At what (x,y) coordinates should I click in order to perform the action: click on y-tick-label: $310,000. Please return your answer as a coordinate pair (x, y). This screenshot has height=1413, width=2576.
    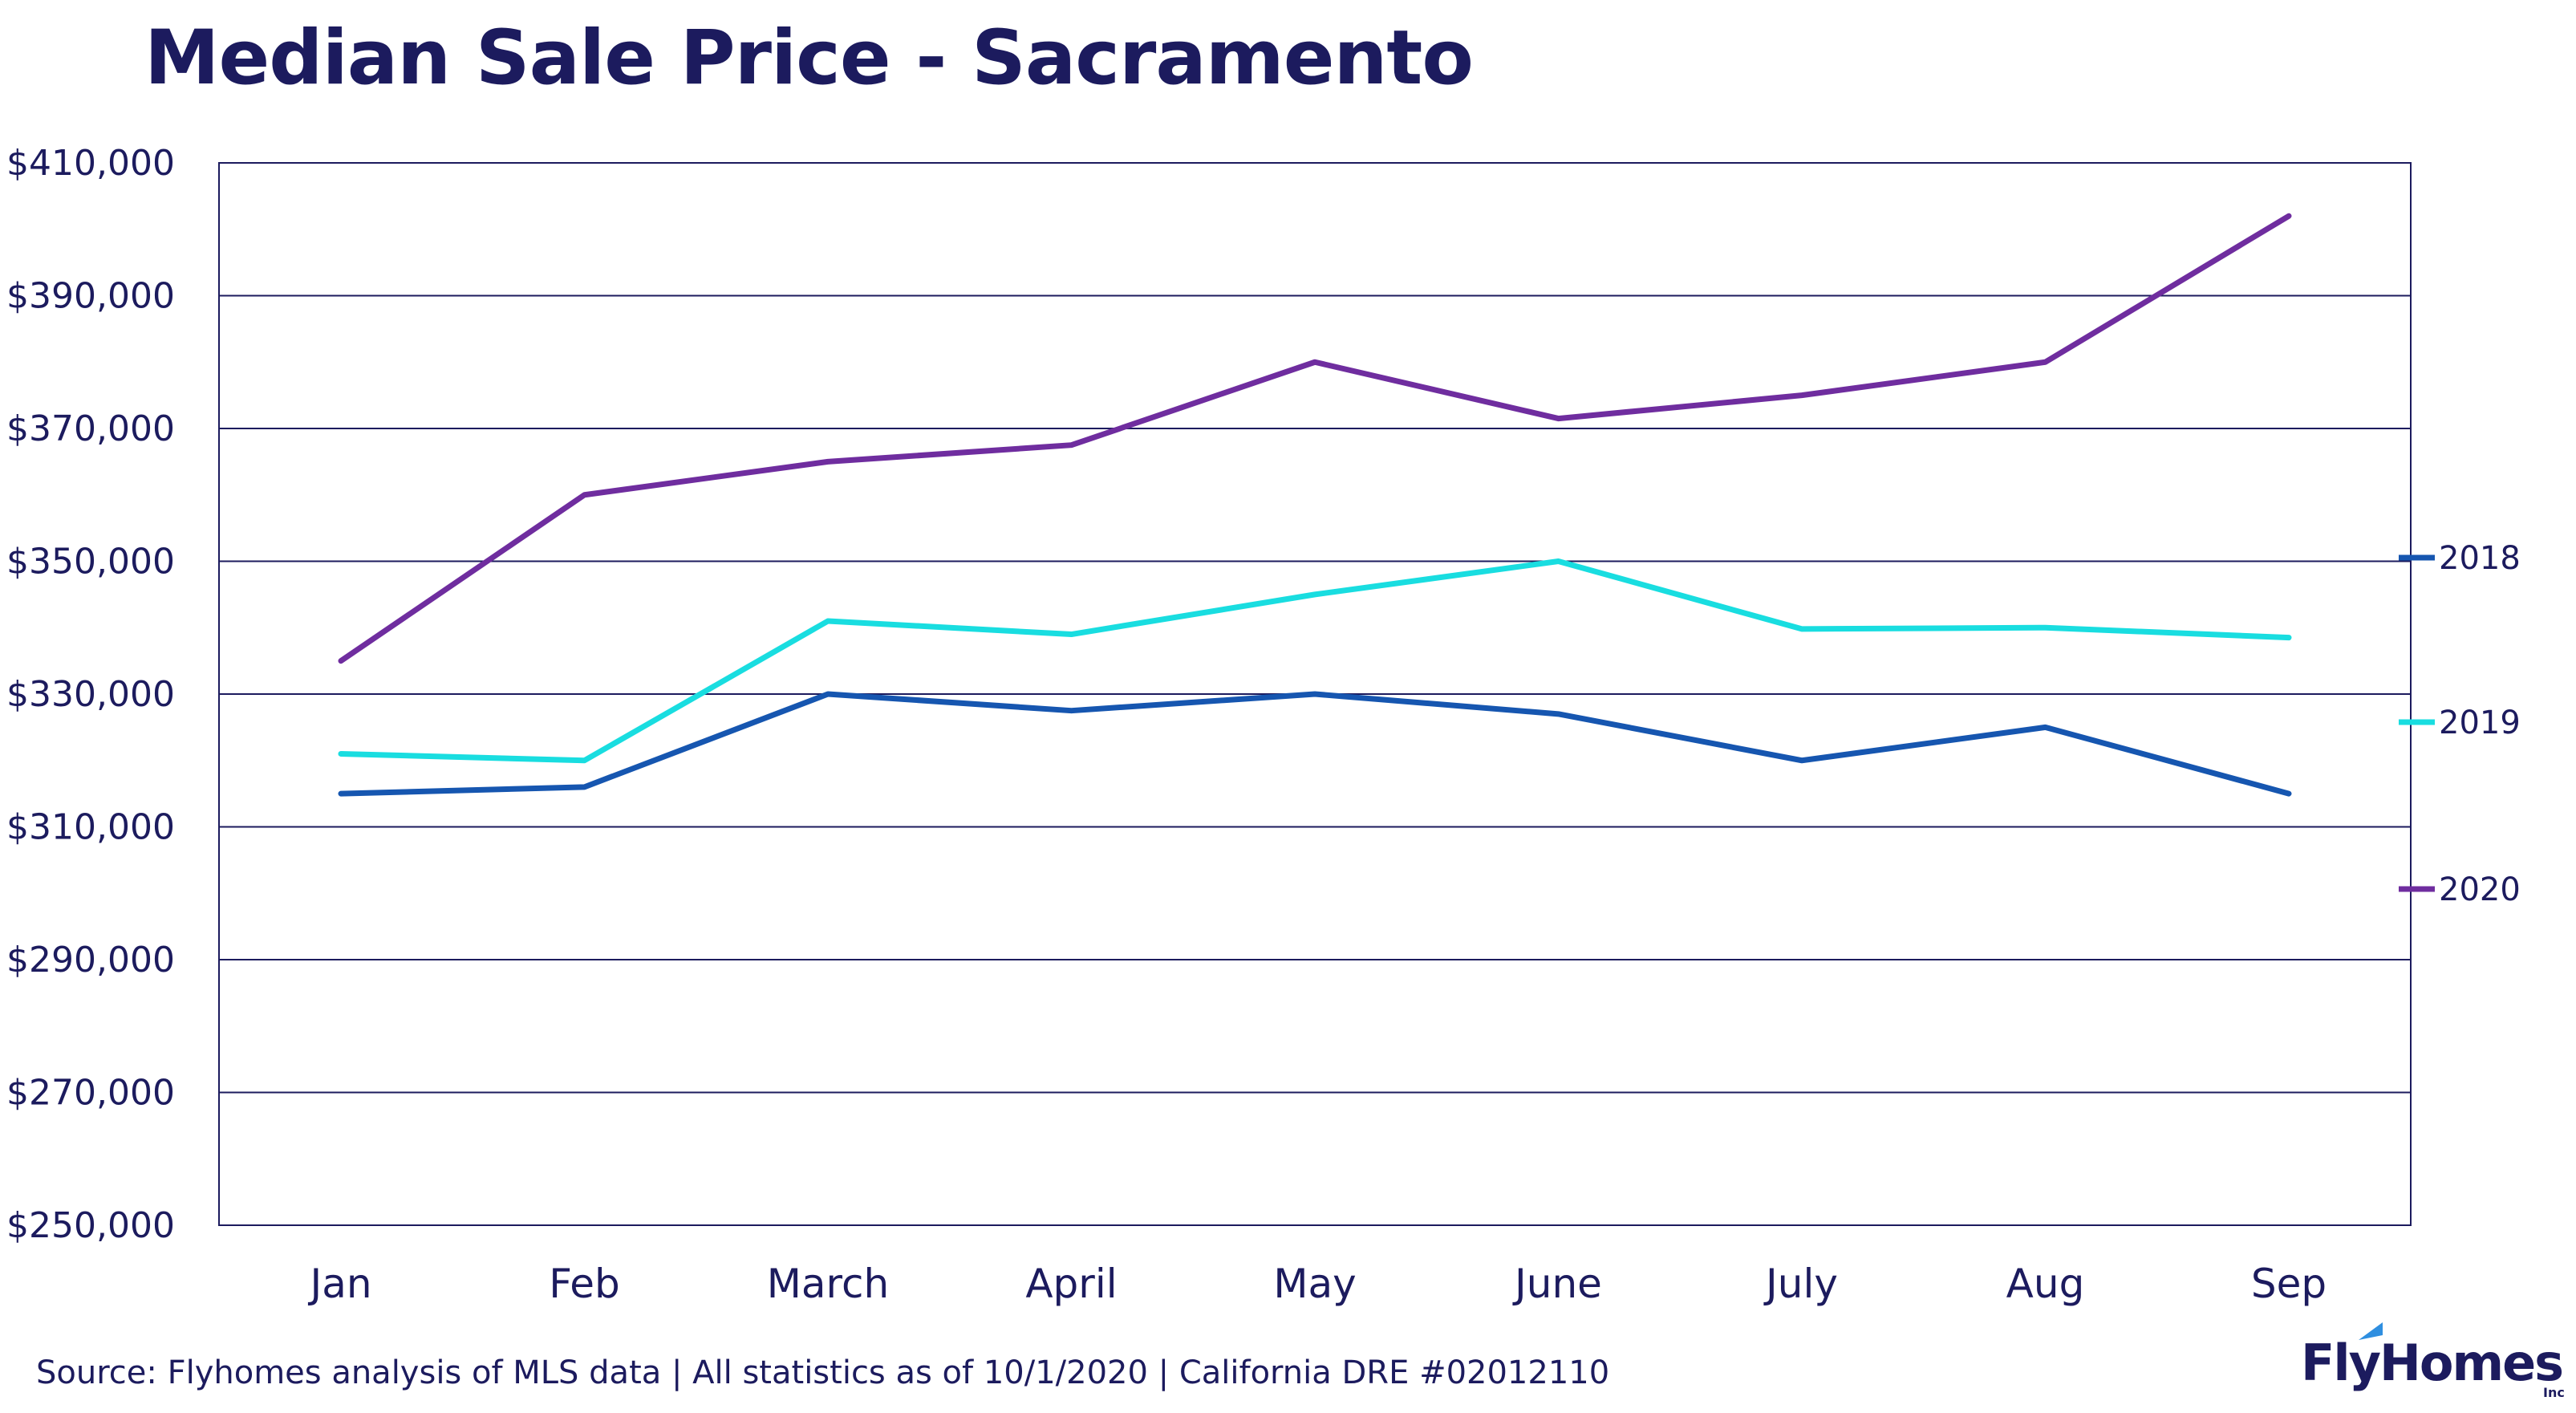
    Looking at the image, I should click on (90, 827).